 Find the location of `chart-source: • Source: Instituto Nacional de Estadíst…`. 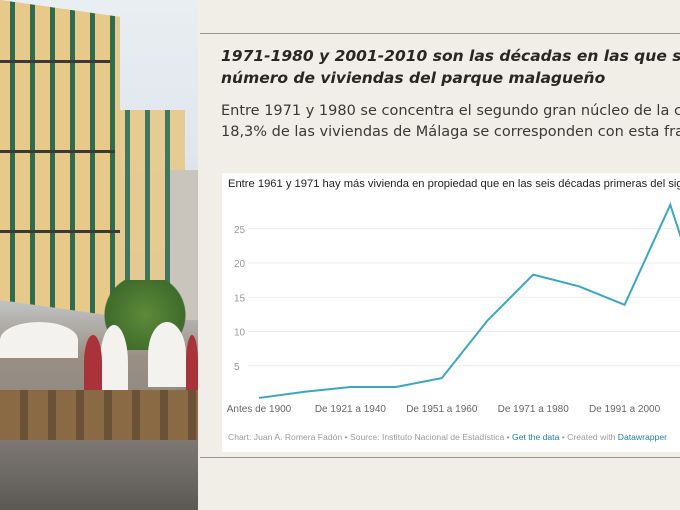

chart-source: • Source: Instituto Nacional de Estadíst… is located at coordinates (427, 437).